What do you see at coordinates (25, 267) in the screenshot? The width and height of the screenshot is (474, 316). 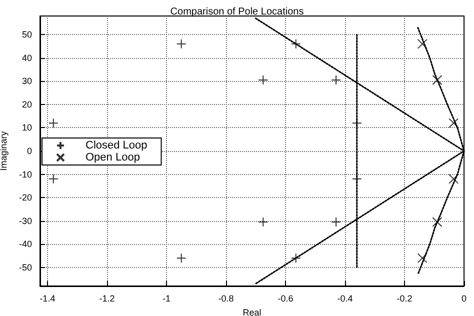 I see `y-tick-label: -50` at bounding box center [25, 267].